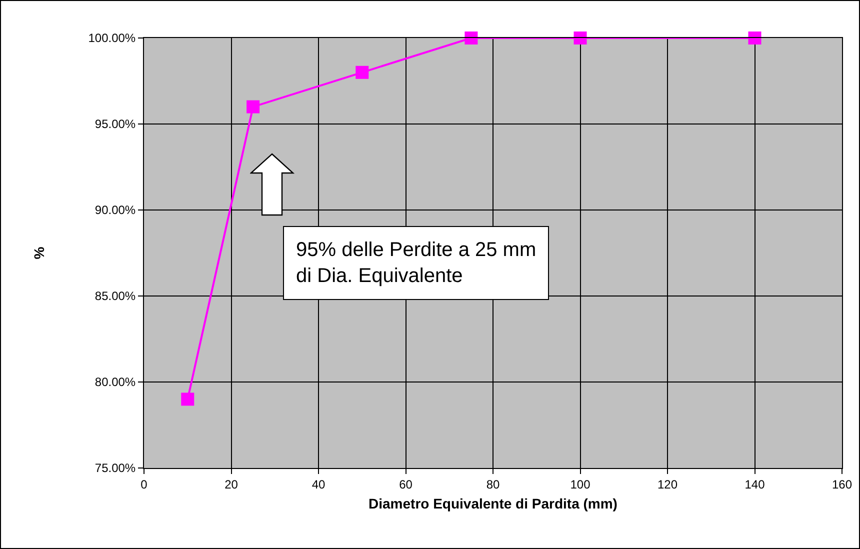  I want to click on x-tick-label: 0, so click(144, 484).